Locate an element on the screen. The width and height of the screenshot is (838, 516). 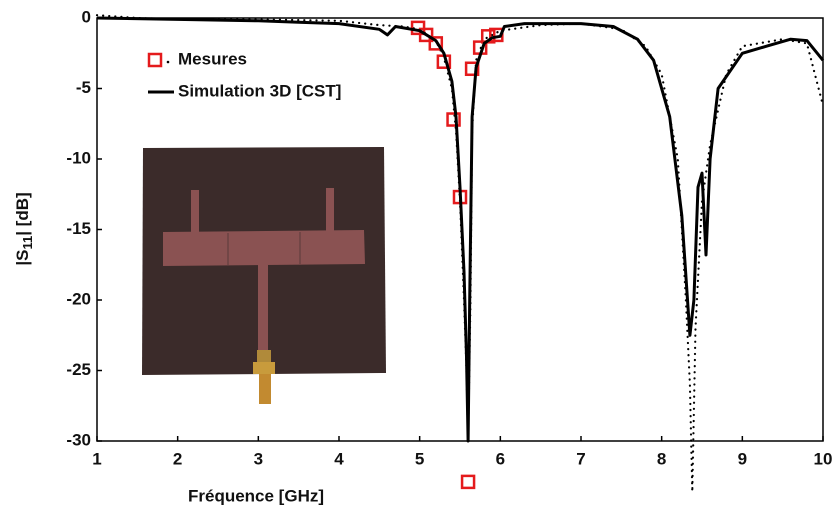
y-axis-label: |S11| [dB] is located at coordinates (24, 228).